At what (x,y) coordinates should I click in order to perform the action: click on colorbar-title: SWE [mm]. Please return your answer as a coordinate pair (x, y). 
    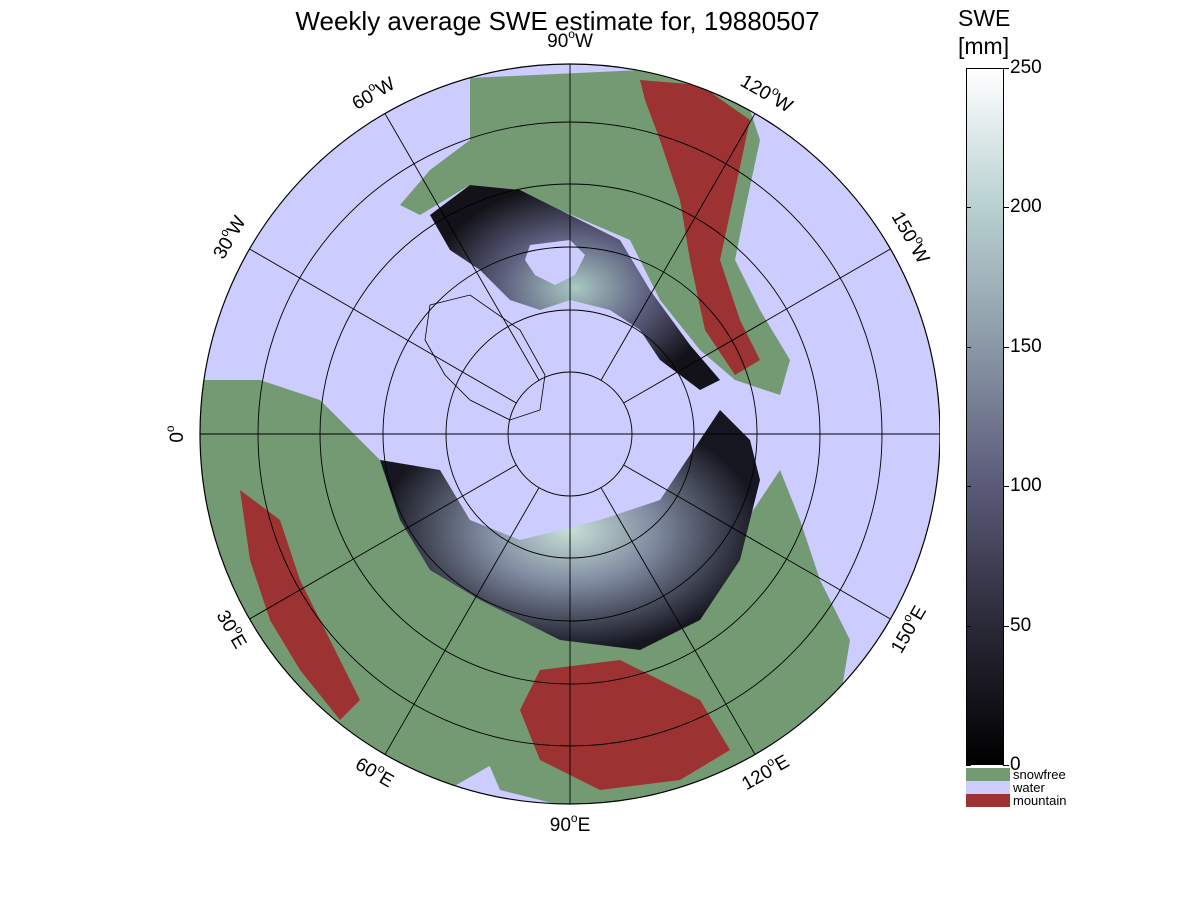
    Looking at the image, I should click on (984, 32).